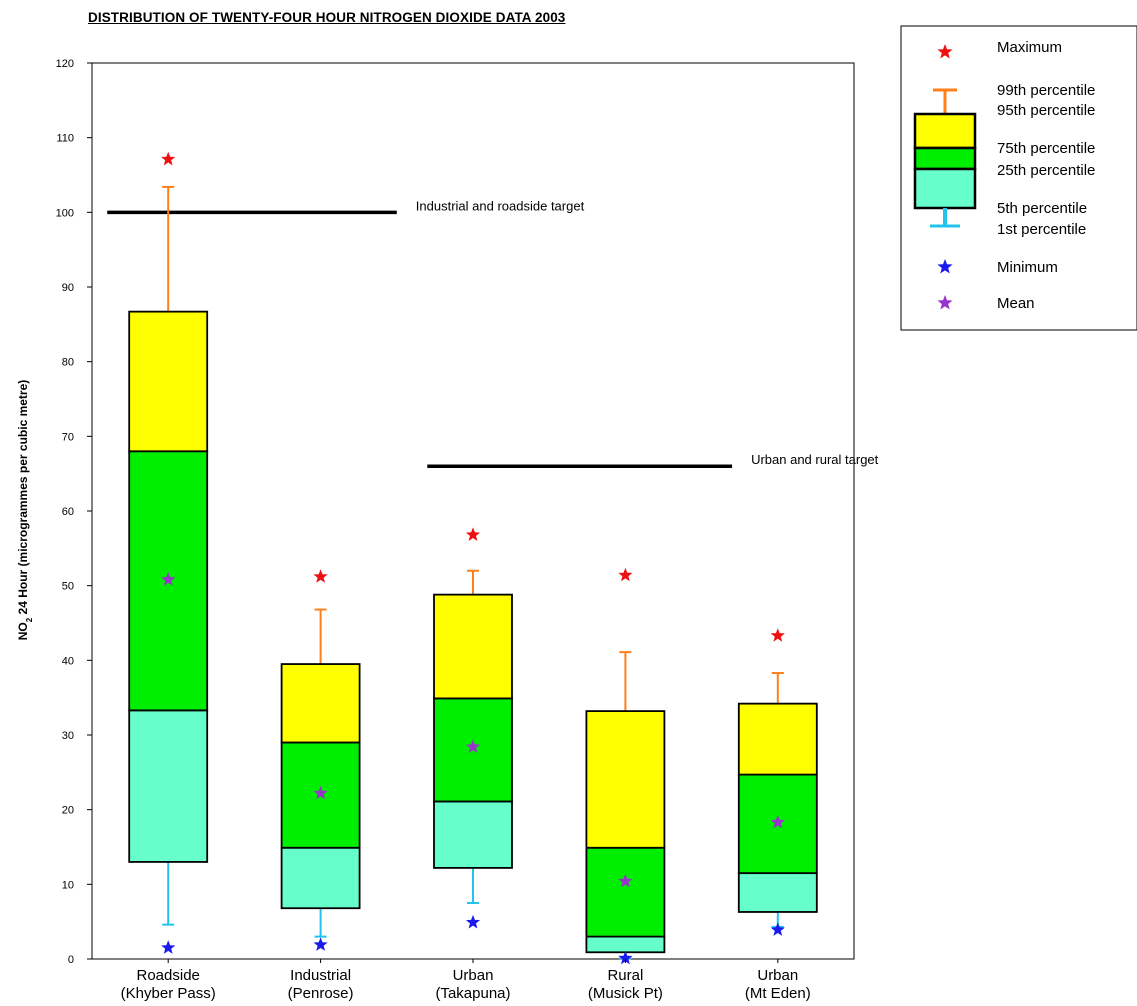 The image size is (1137, 1006). What do you see at coordinates (68, 288) in the screenshot?
I see `y-tick-label: 90` at bounding box center [68, 288].